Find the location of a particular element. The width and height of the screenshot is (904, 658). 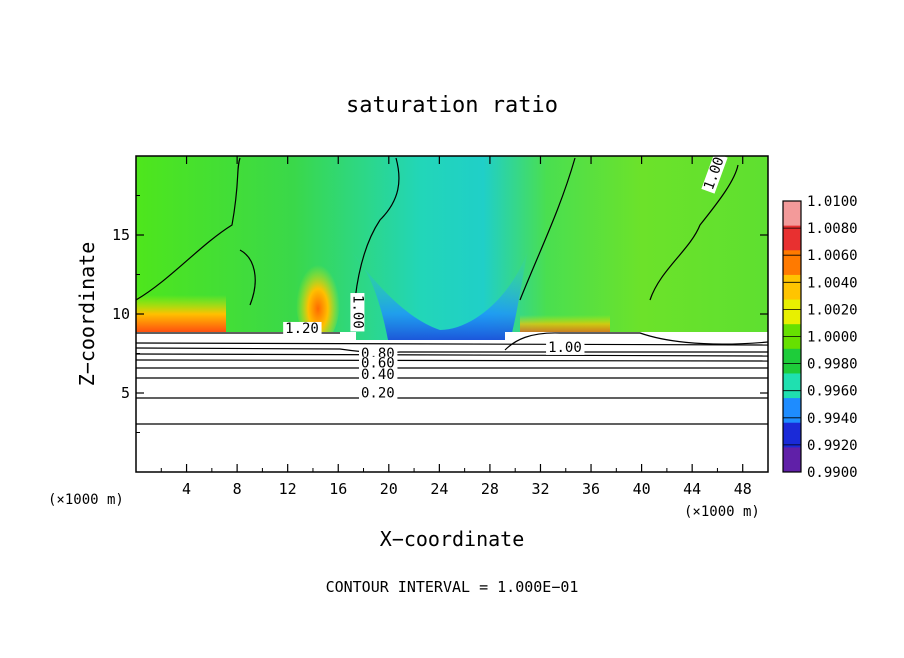

x-tick-label: 32 is located at coordinates (540, 489).